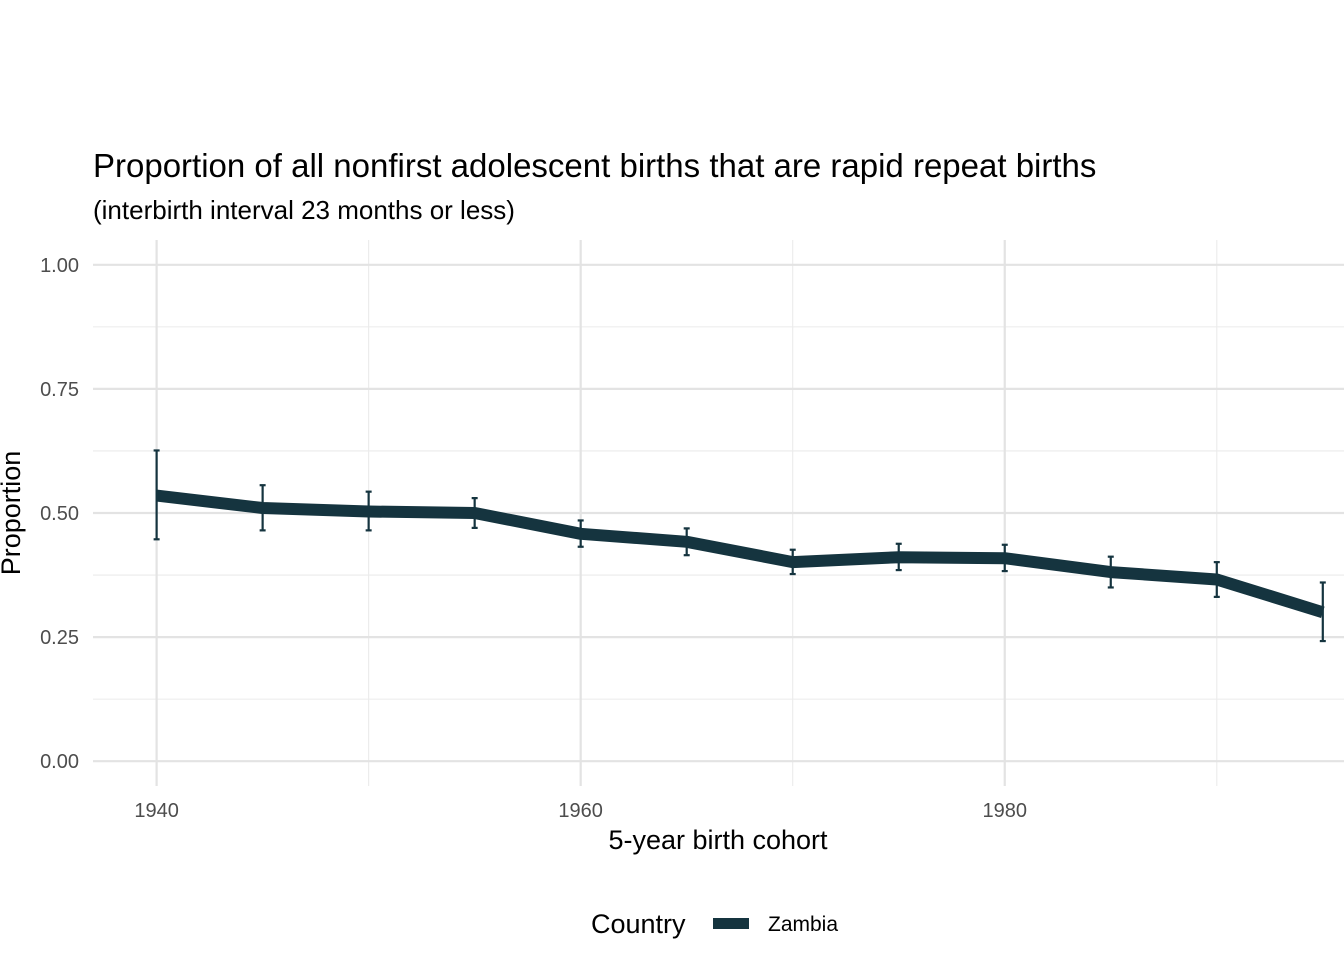  What do you see at coordinates (59, 266) in the screenshot?
I see `y-tick-label: 1.00` at bounding box center [59, 266].